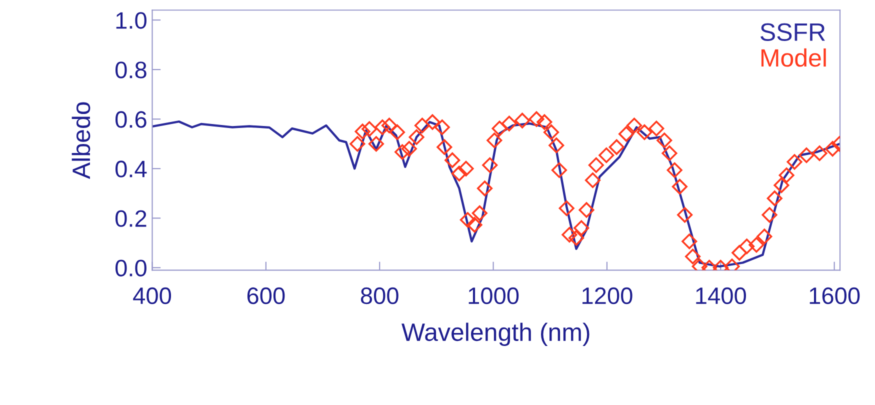  I want to click on x-tick-label: 1000, so click(493, 295).